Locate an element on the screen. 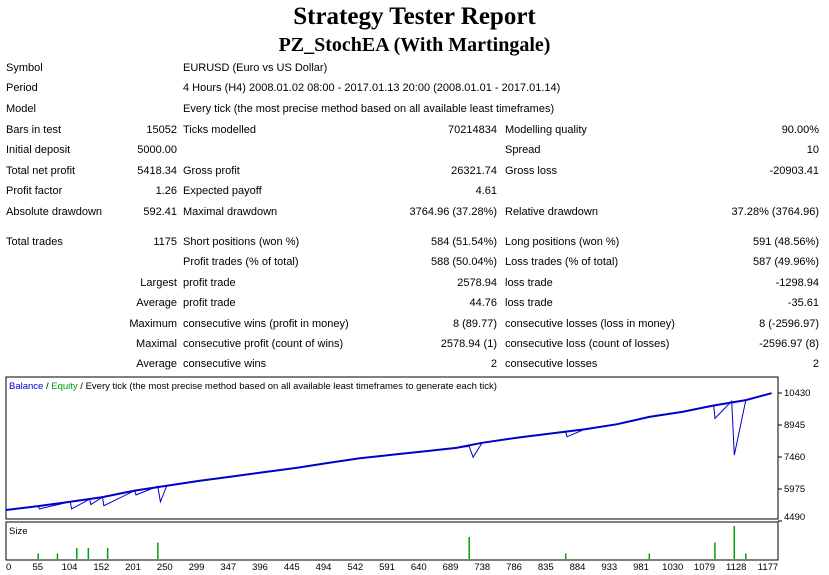  x-tick-label: 201 is located at coordinates (133, 567).